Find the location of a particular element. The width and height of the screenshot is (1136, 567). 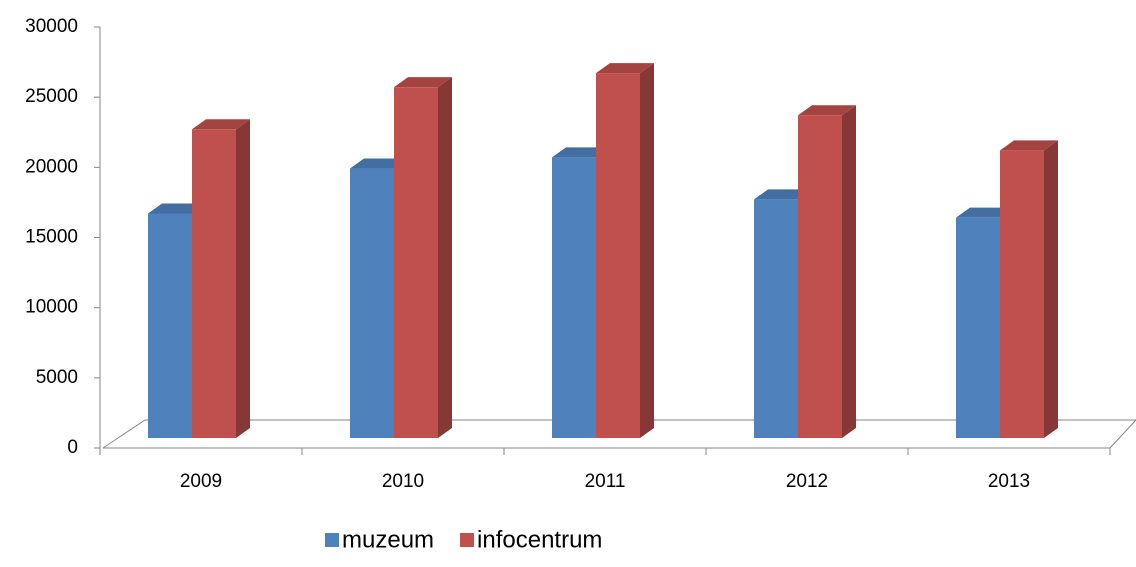

legend-label: muzeum is located at coordinates (388, 539).